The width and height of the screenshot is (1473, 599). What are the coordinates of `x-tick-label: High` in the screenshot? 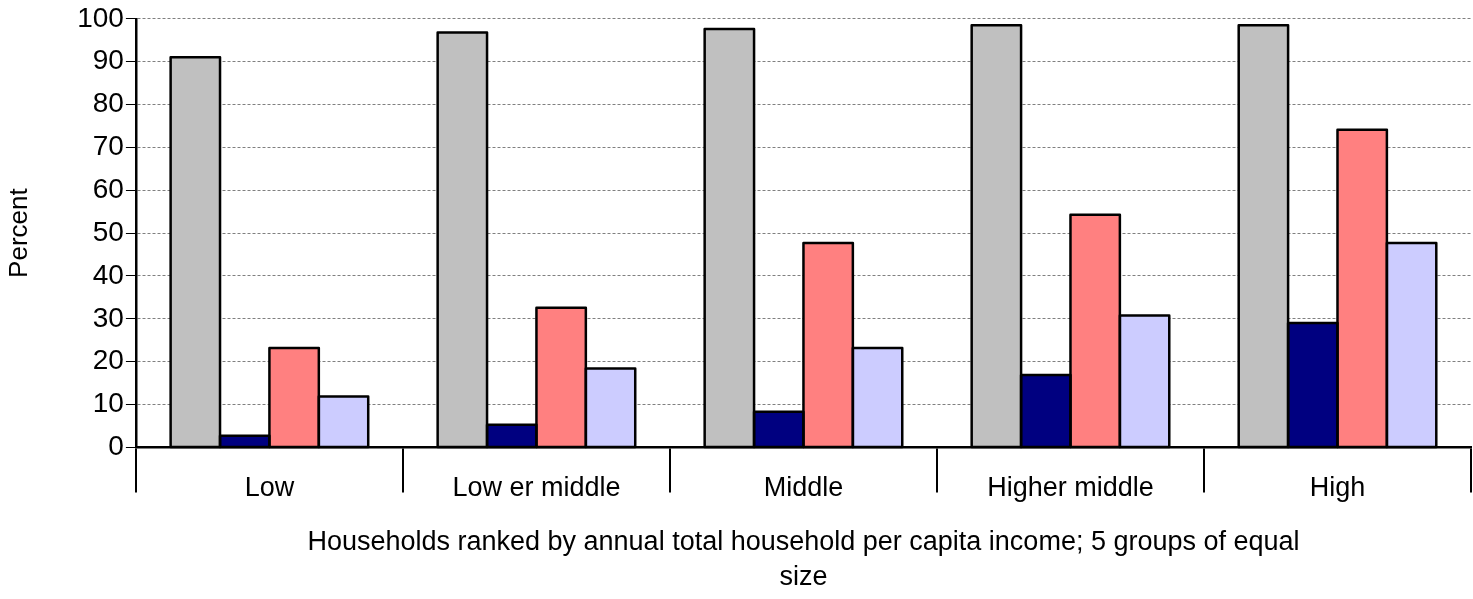 It's located at (1337, 487).